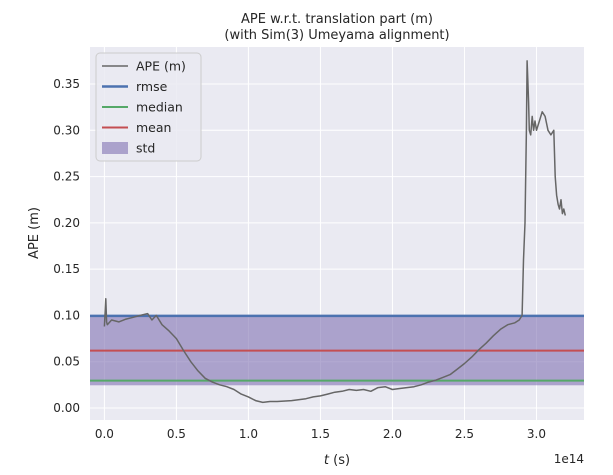 The width and height of the screenshot is (613, 475). I want to click on legend: APE (m) rmse median mean std, so click(148, 107).